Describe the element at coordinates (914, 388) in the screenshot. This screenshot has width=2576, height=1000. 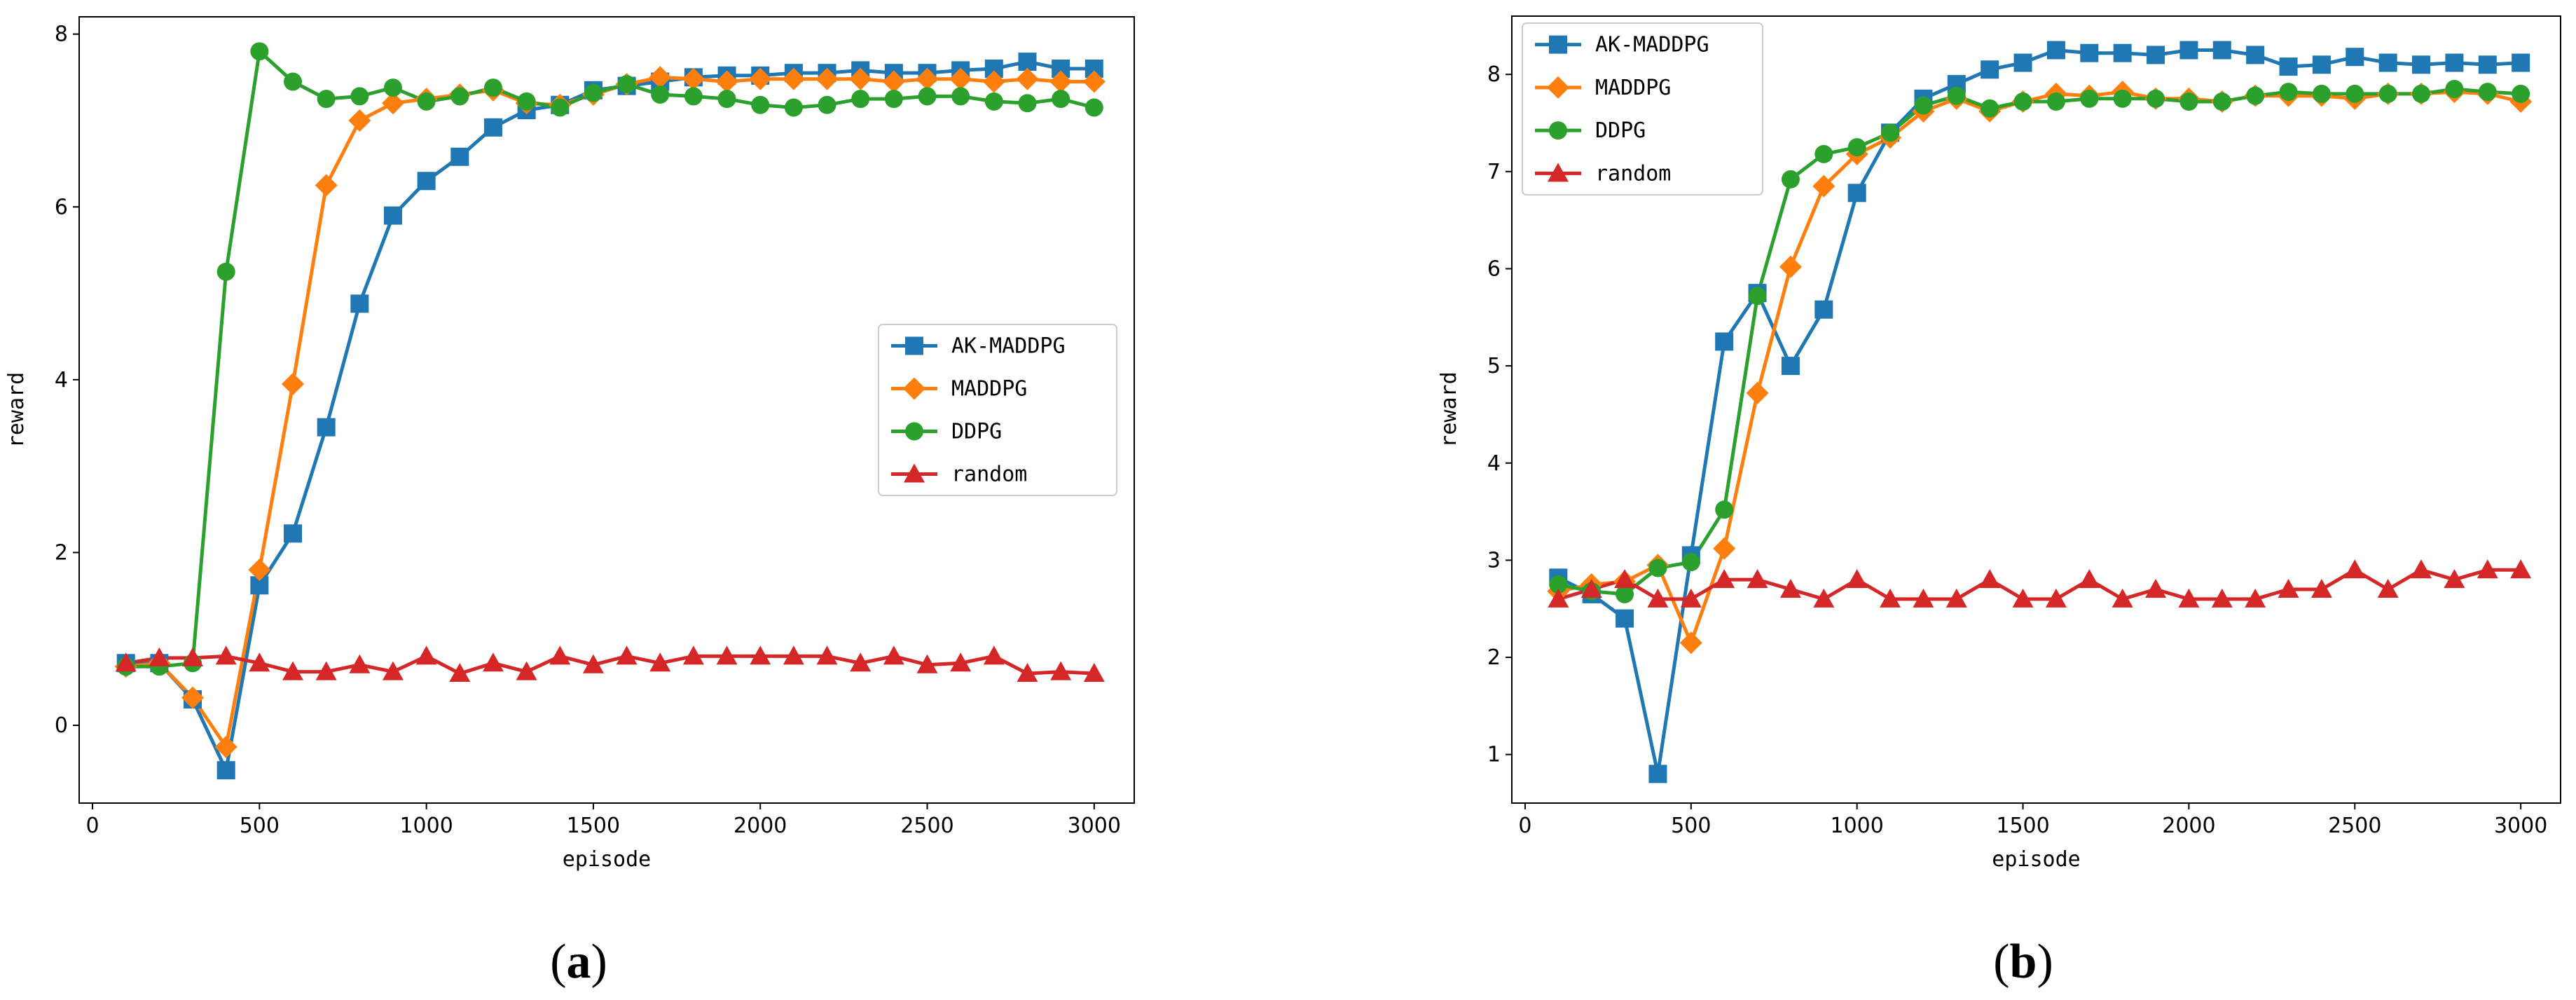
I see `legend-marker-maddpg` at that location.